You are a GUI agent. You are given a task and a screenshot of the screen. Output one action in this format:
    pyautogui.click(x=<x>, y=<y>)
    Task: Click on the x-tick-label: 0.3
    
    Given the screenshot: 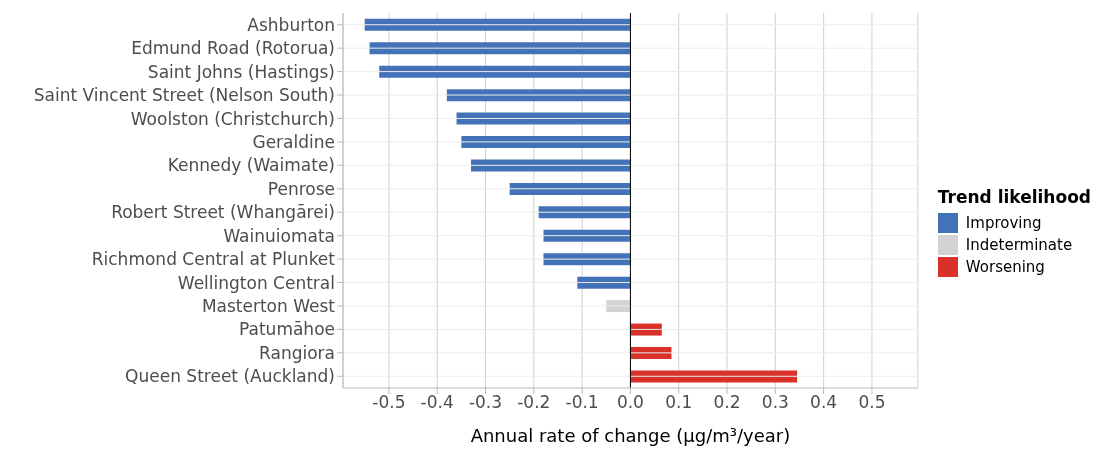 What is the action you would take?
    pyautogui.click(x=775, y=402)
    